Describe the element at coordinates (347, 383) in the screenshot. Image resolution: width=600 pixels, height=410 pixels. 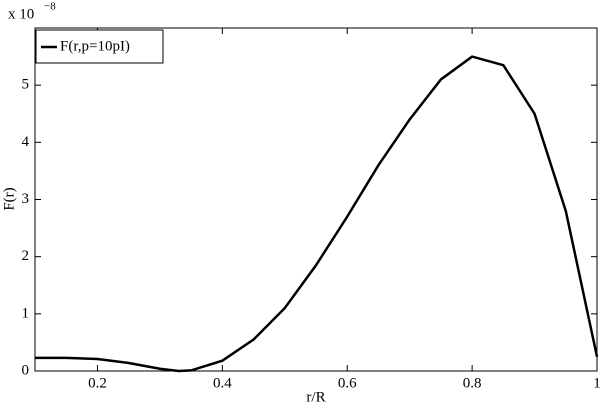
I see `x-tick-label: 0.6` at that location.